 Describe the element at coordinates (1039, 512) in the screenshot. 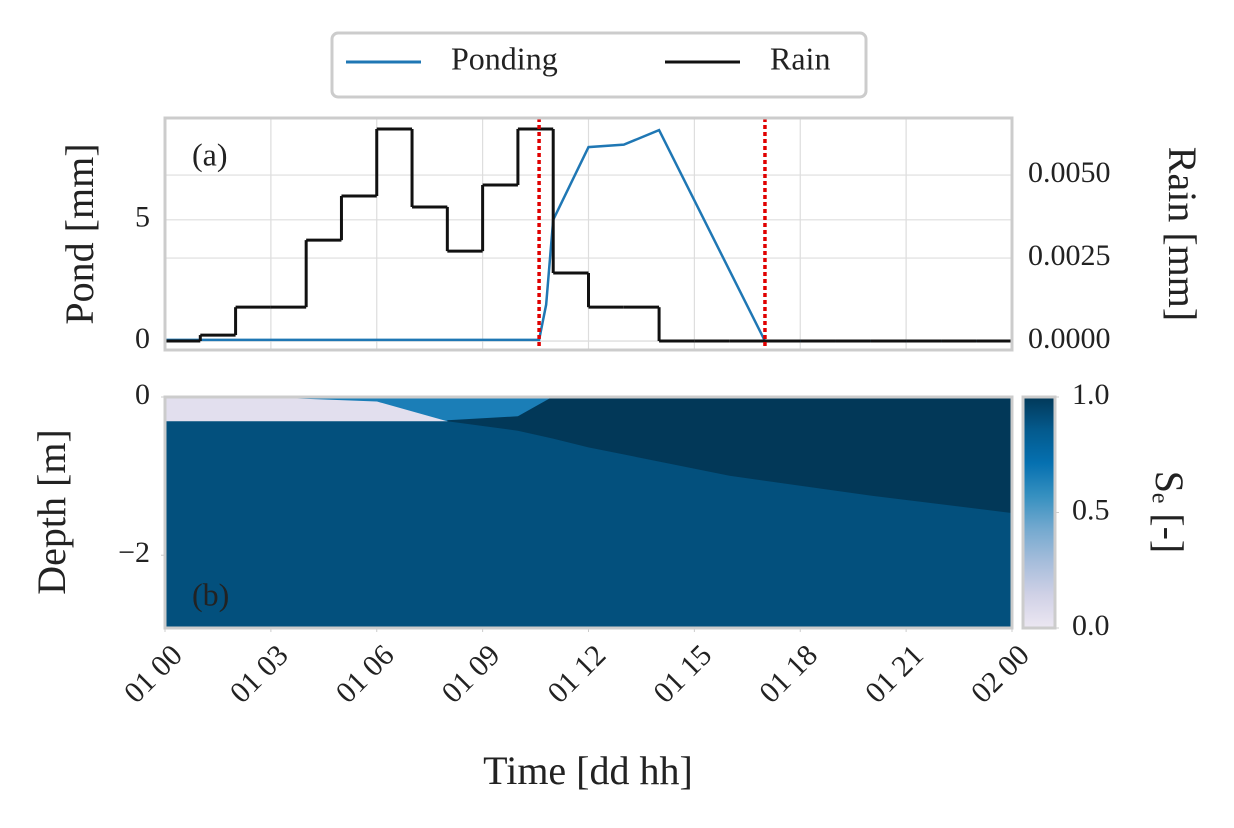

I see `colorbar` at that location.